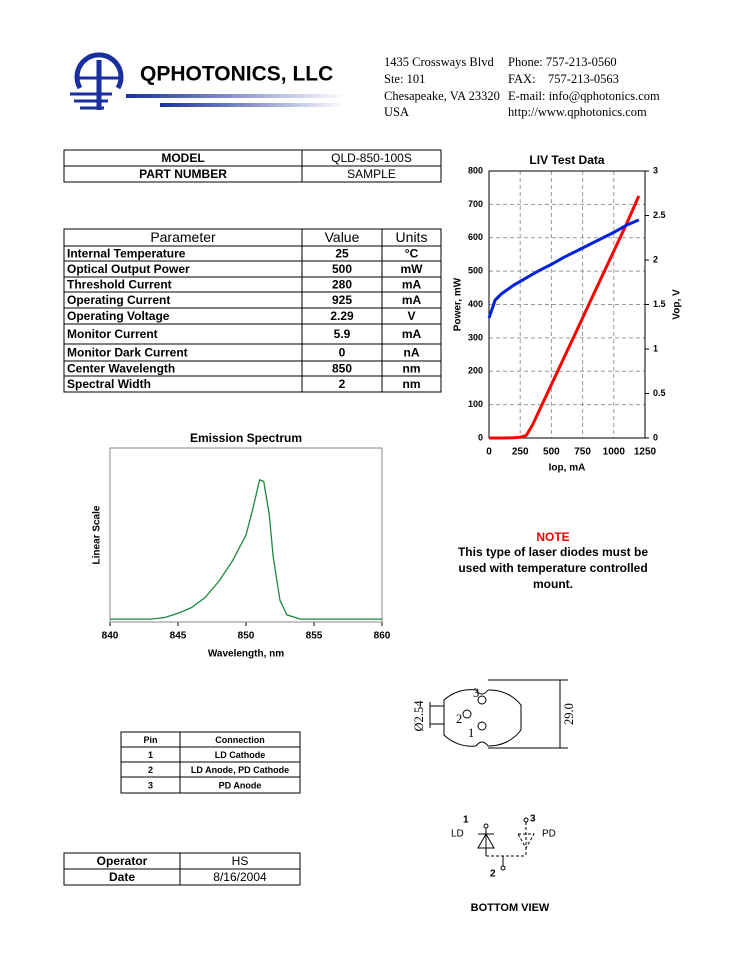  Describe the element at coordinates (577, 112) in the screenshot. I see `contact: http://www.qphotonics.com` at that location.